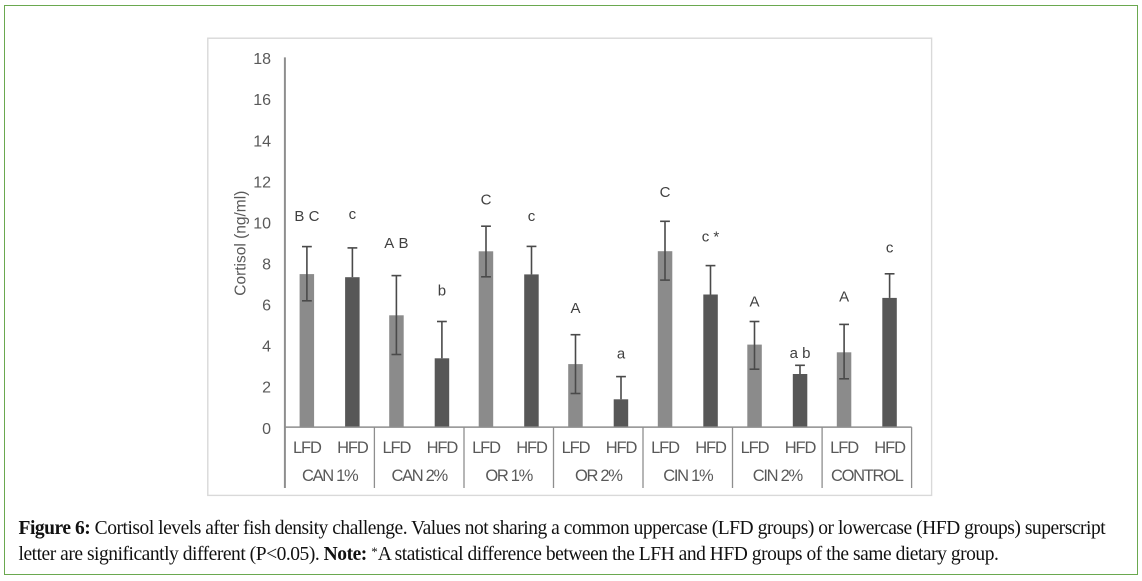 This screenshot has height=581, width=1142. I want to click on svg-text: 6, so click(266, 306).